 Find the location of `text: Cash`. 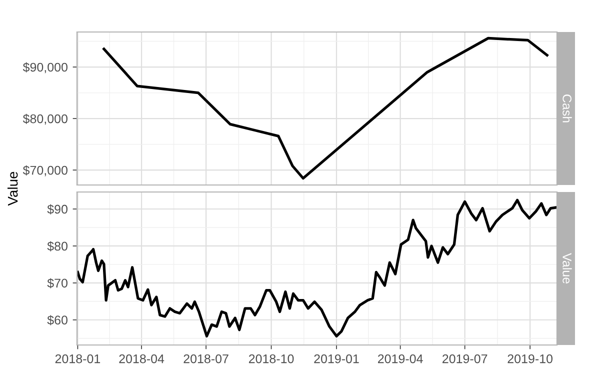

text: Cash is located at coordinates (567, 108).